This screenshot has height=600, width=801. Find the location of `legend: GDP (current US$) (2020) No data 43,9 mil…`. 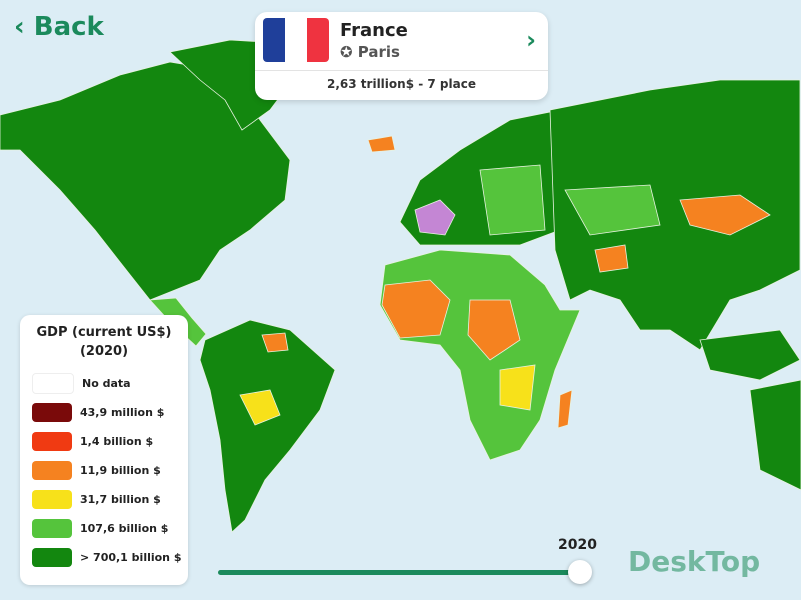

legend: GDP (current US$) (2020) No data 43,9 mil… is located at coordinates (104, 450).